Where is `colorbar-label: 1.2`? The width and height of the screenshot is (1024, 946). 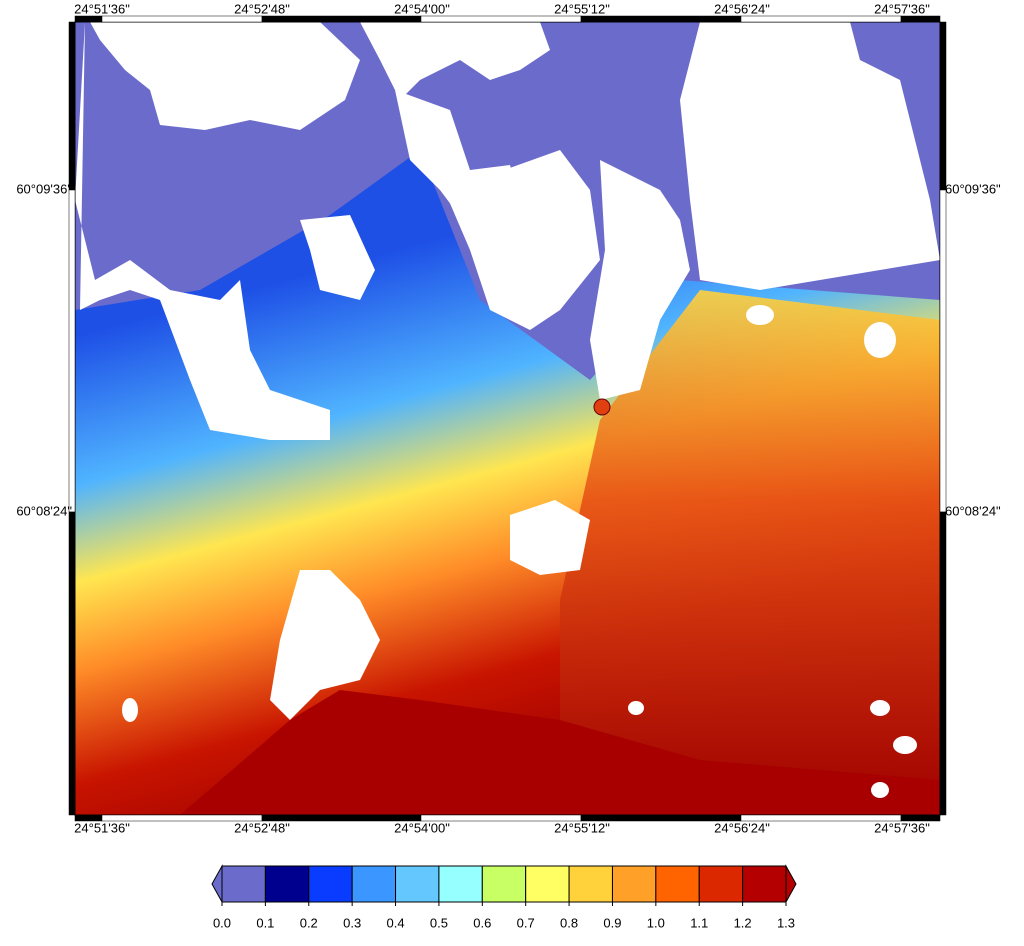 colorbar-label: 1.2 is located at coordinates (743, 922).